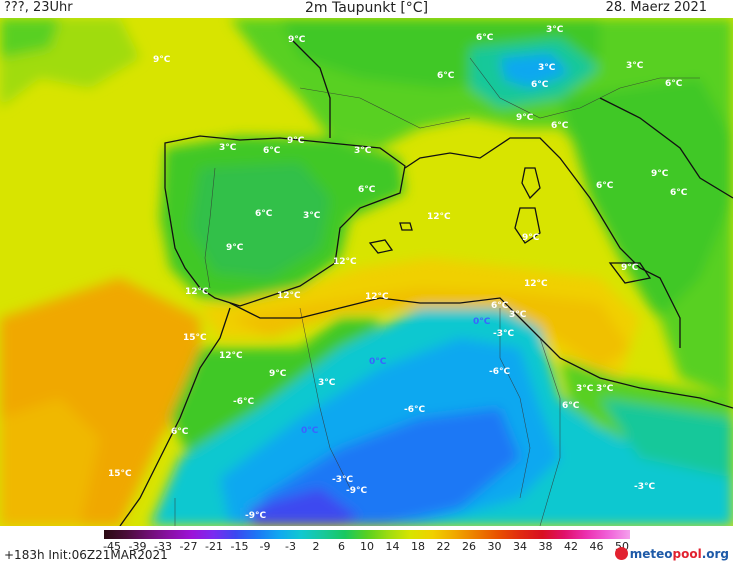 Image resolution: width=733 pixels, height=566 pixels. What do you see at coordinates (418, 546) in the screenshot?
I see `color-scale-tick: 18` at bounding box center [418, 546].